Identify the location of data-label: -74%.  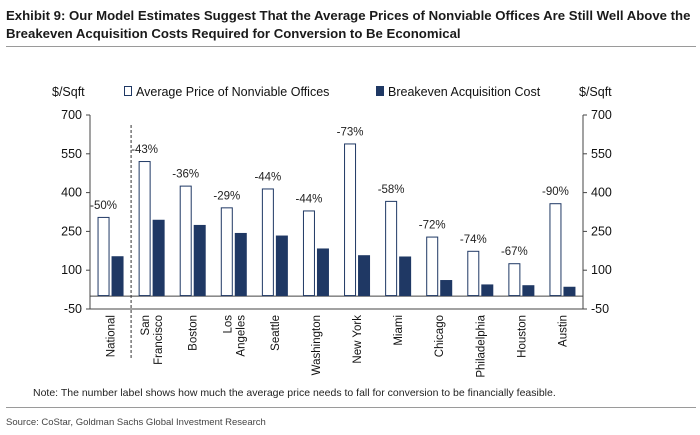
(473, 240).